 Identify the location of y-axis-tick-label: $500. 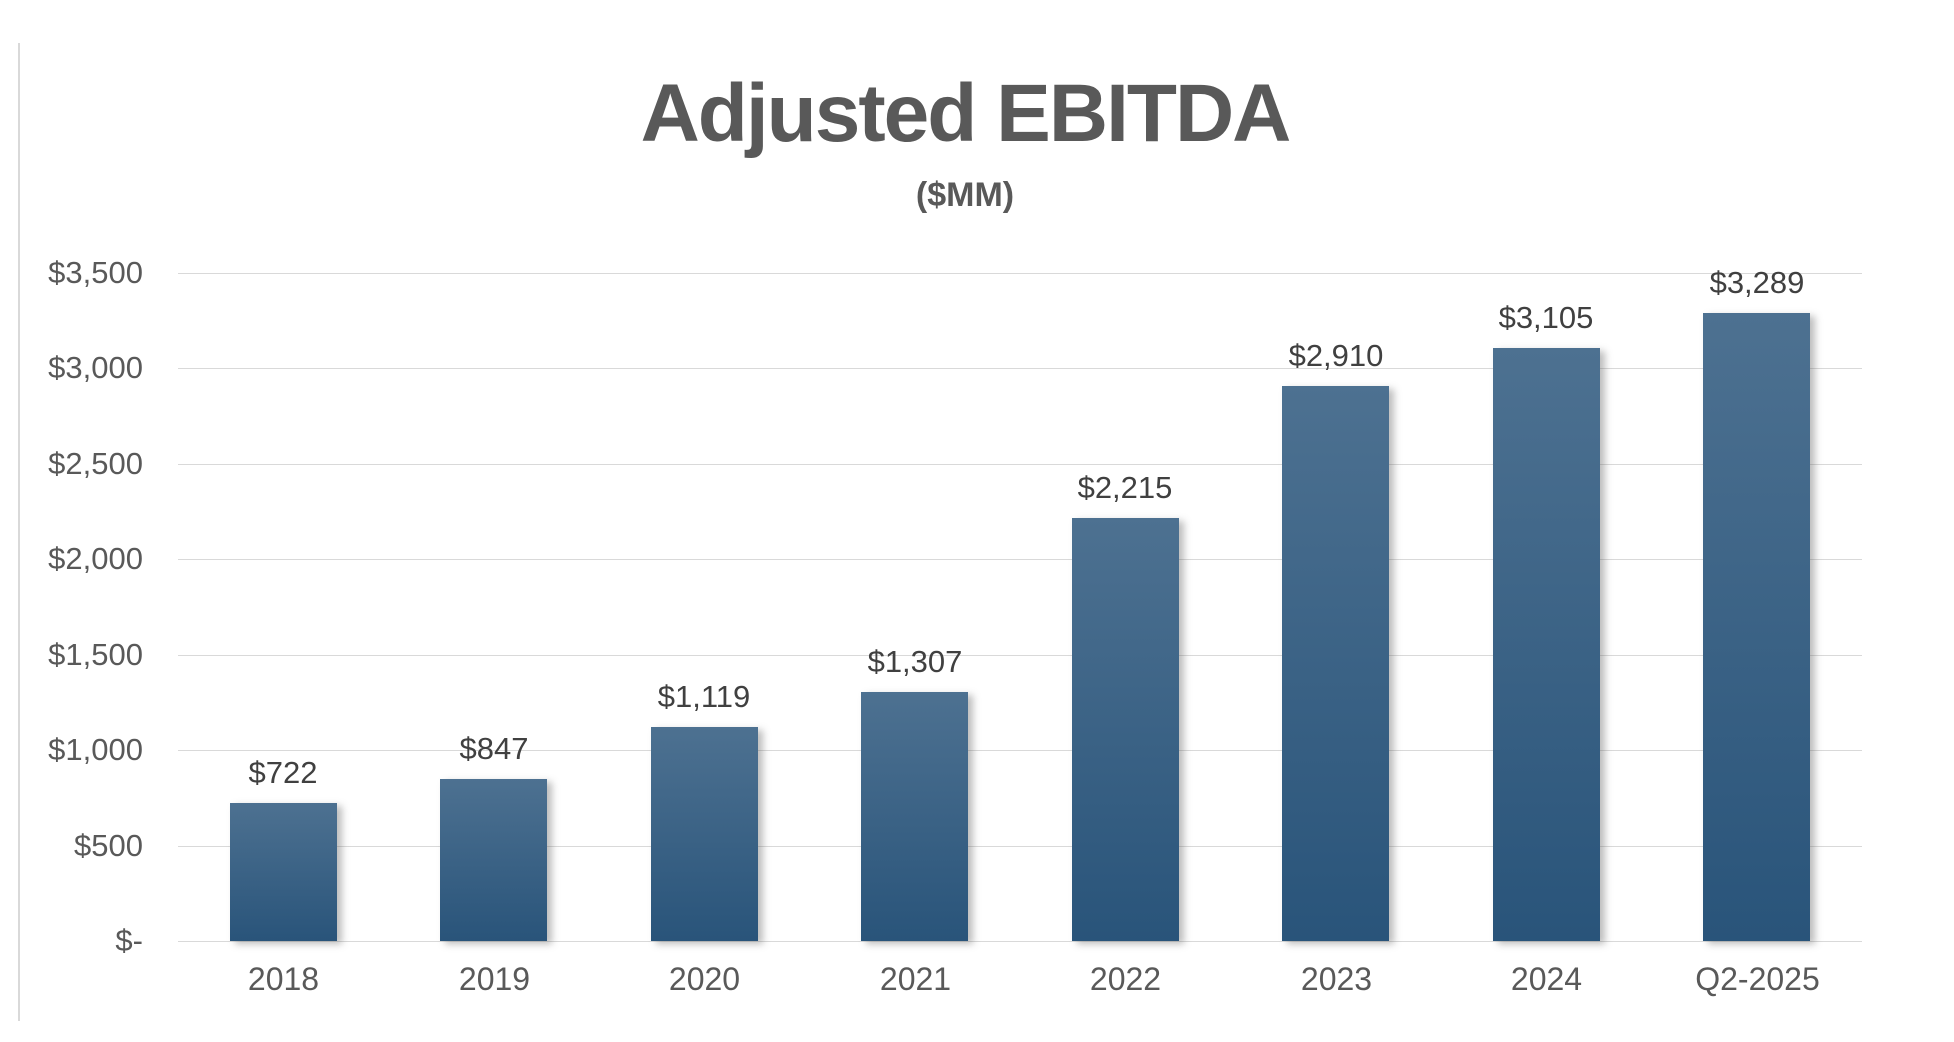
(108, 845).